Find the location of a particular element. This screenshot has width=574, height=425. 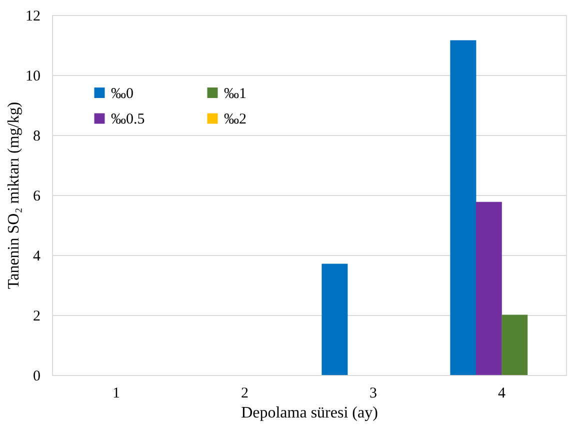

y-tick-label: 10 is located at coordinates (33, 76).